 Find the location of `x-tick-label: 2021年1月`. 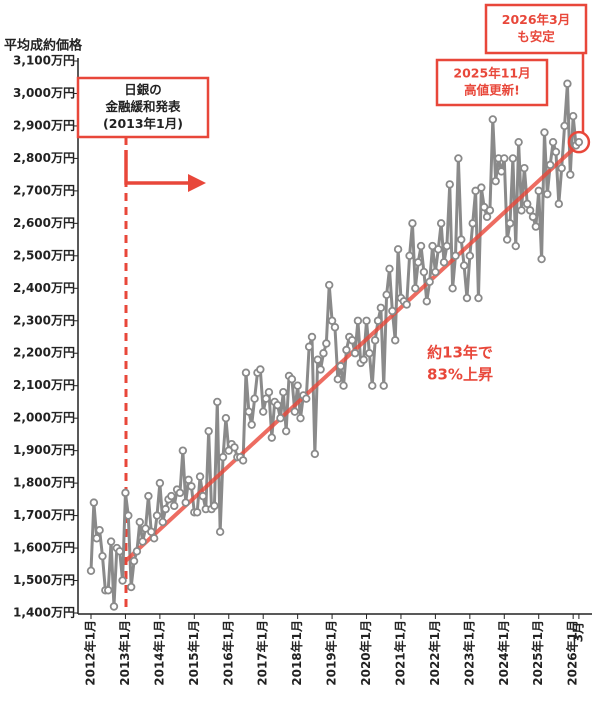

x-tick-label: 2021年1月 is located at coordinates (399, 653).